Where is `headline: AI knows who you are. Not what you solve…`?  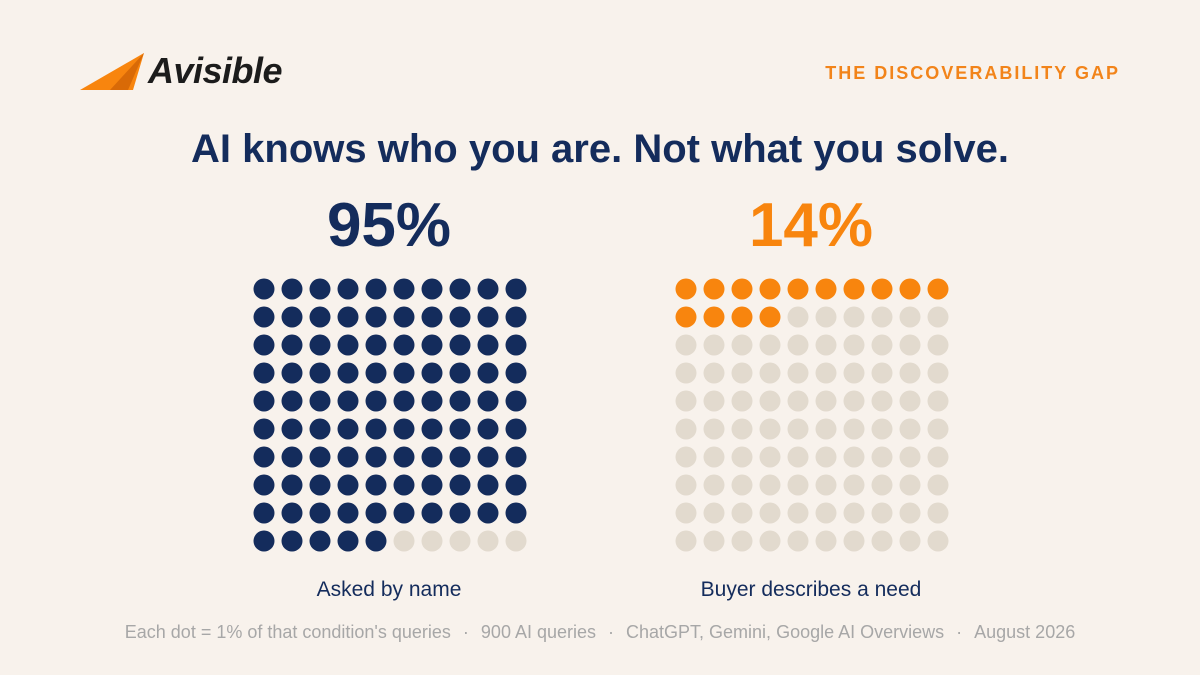
headline: AI knows who you are. Not what you solve… is located at coordinates (600, 149).